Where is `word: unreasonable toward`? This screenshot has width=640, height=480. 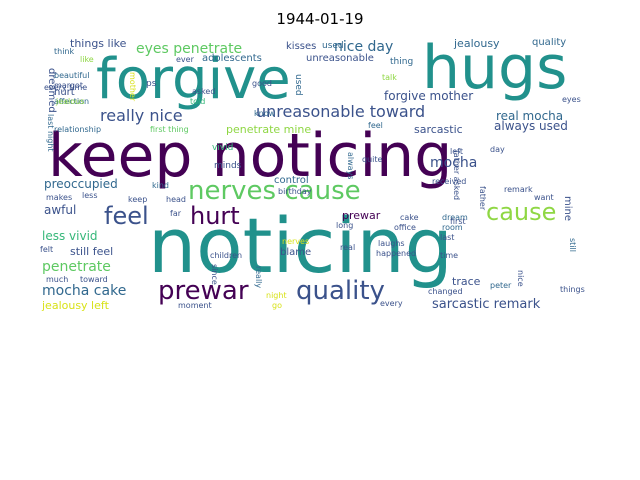
word: unreasonable toward is located at coordinates (341, 111).